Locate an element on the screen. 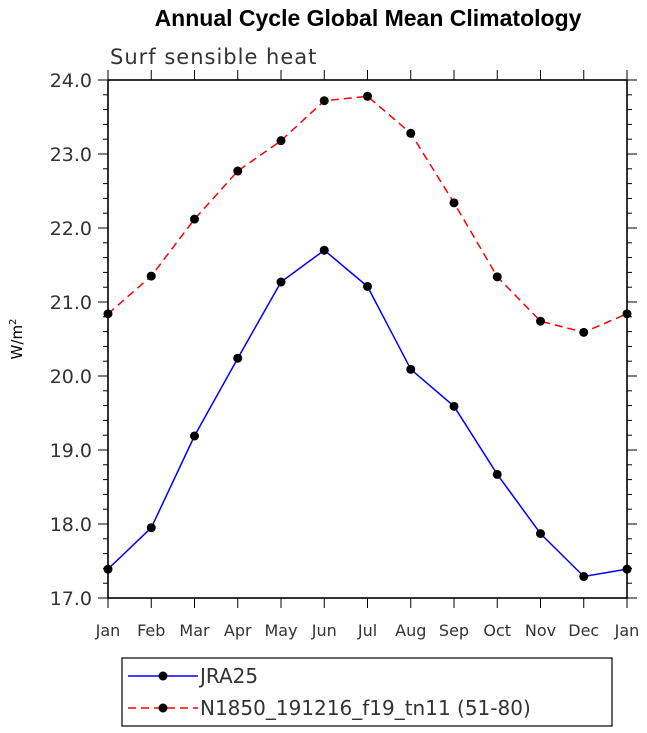 The image size is (647, 733). chart-title: Annual Cycle Global Mean Climatology is located at coordinates (368, 18).